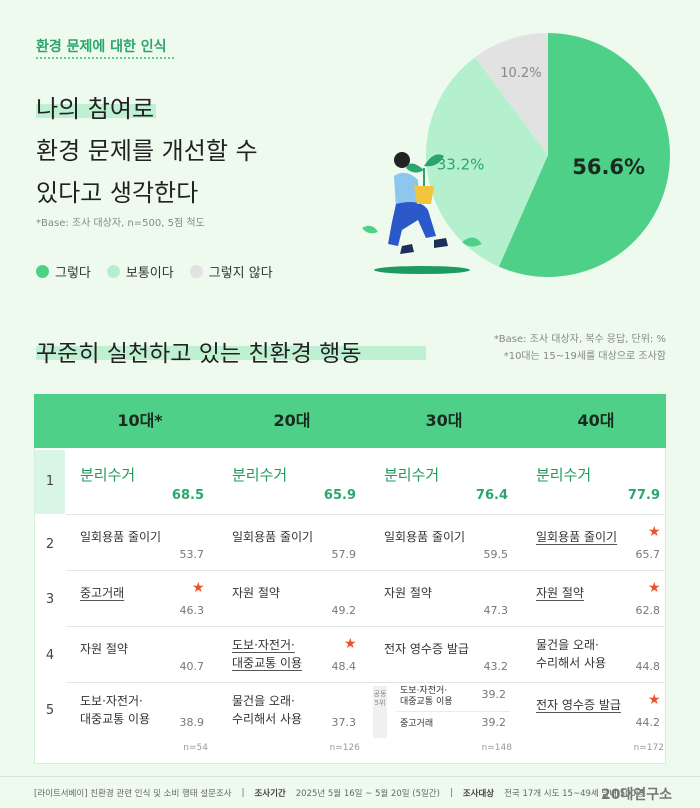  I want to click on section-highlight, so click(231, 353).